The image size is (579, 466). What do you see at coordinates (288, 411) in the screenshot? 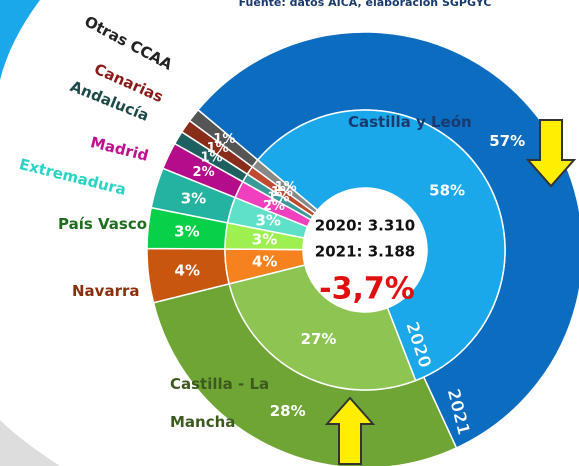
I see `value-label: 28%` at bounding box center [288, 411].